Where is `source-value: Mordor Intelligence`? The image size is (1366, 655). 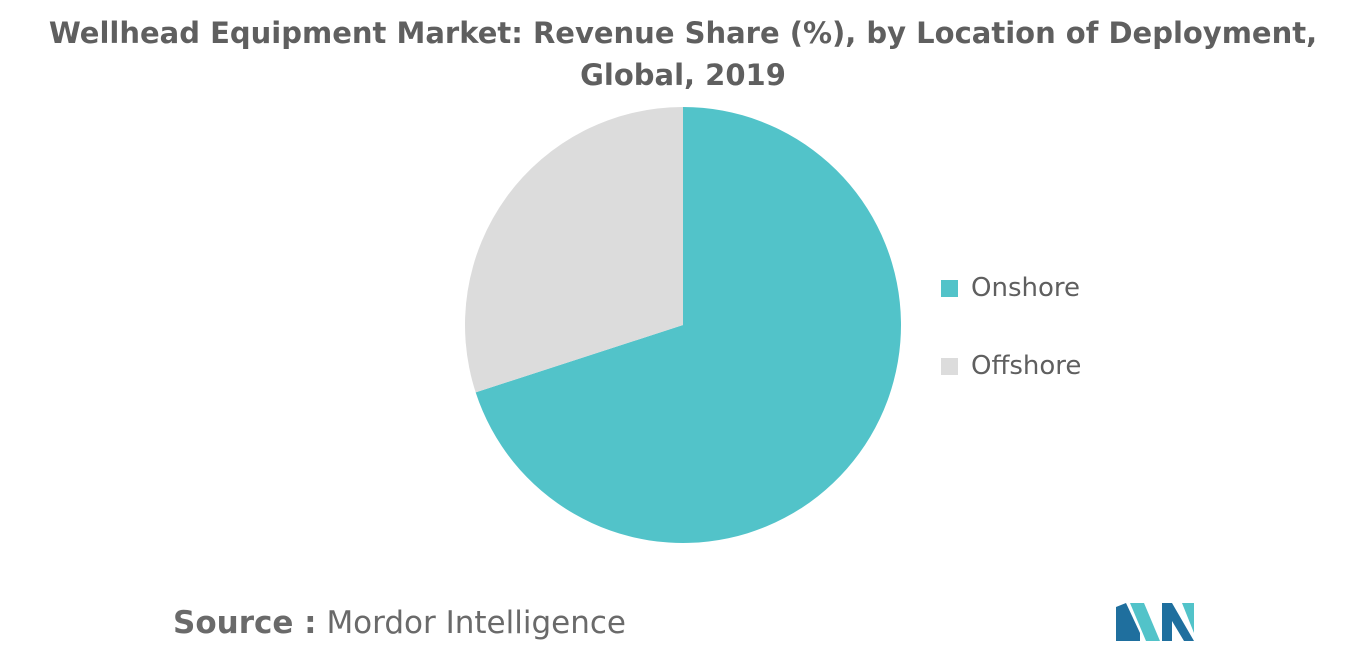 source-value: Mordor Intelligence is located at coordinates (476, 623).